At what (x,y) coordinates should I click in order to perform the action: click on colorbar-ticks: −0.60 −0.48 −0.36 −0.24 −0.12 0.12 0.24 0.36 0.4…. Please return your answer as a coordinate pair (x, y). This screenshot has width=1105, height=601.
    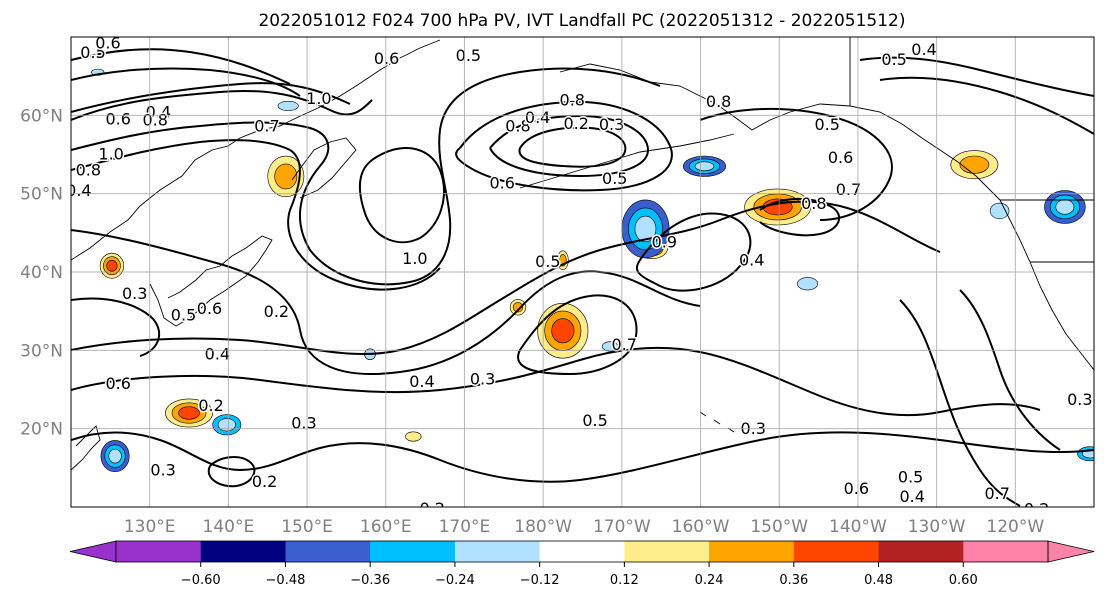
    Looking at the image, I should click on (579, 575).